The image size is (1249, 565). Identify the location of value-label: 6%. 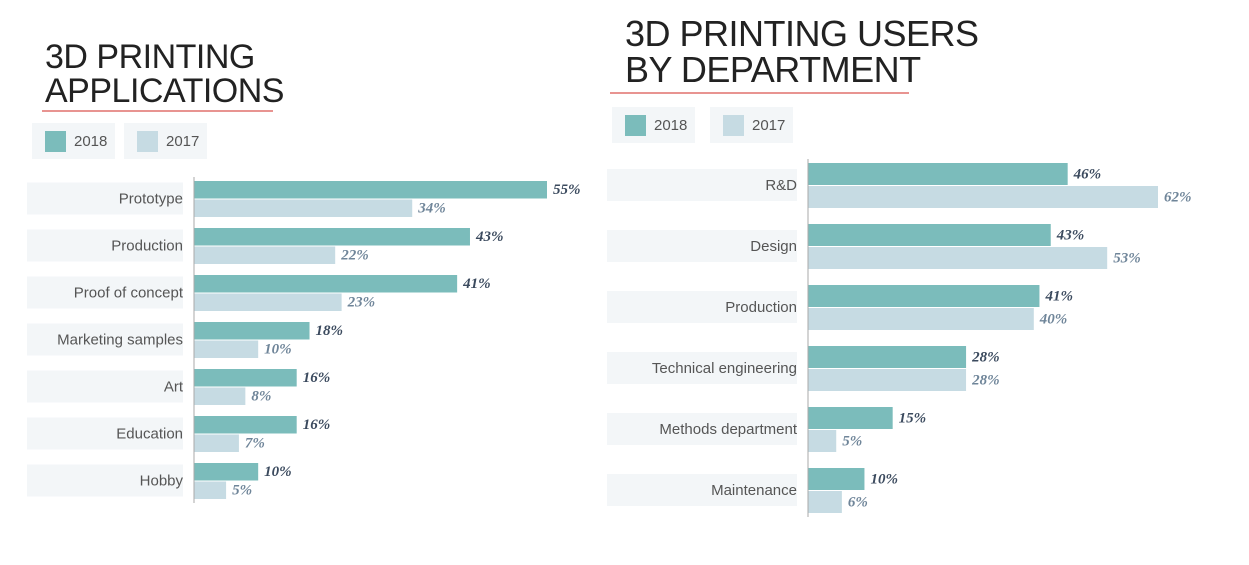
(858, 502).